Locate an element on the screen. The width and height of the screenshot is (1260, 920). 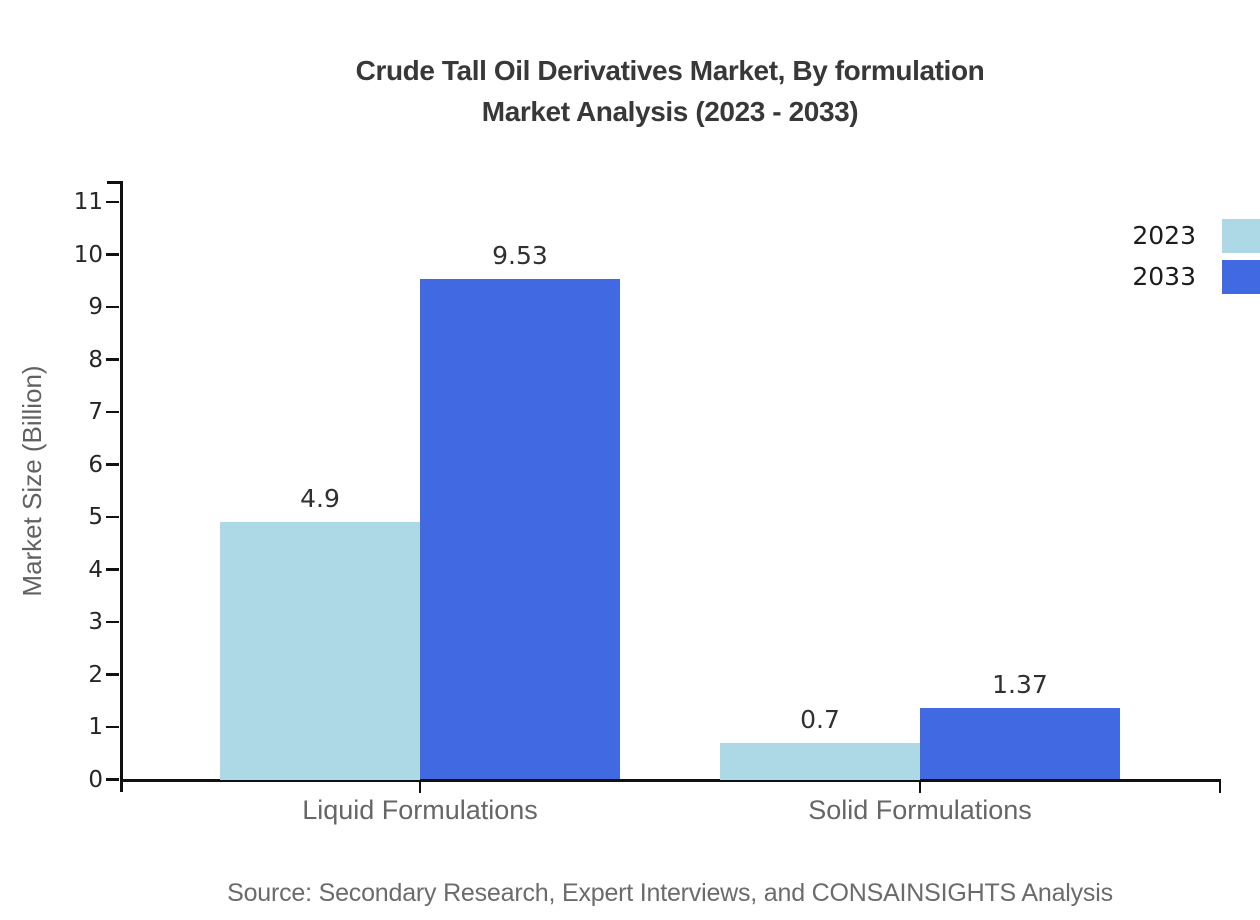
y-axis-tick-label: 7 is located at coordinates (95, 412).